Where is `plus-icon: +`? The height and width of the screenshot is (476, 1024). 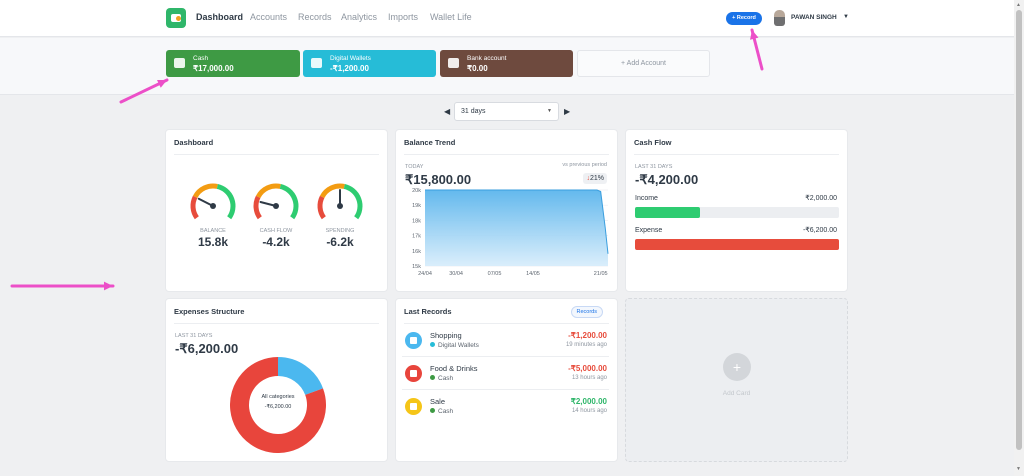
plus-icon: + is located at coordinates (737, 367).